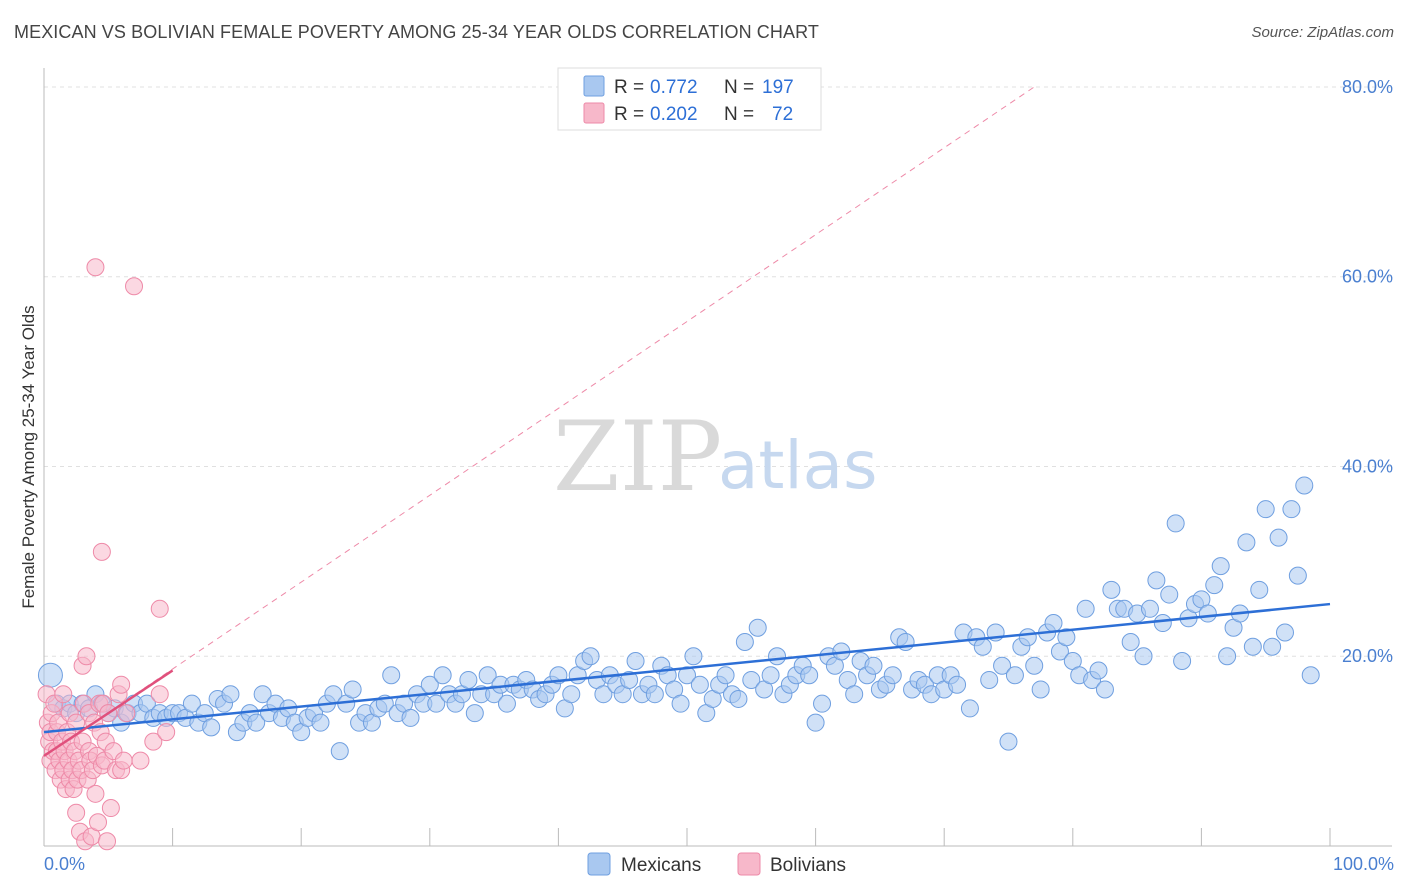  Describe the element at coordinates (64, 864) in the screenshot. I see `x-tick-label-min: 0.0%` at that location.